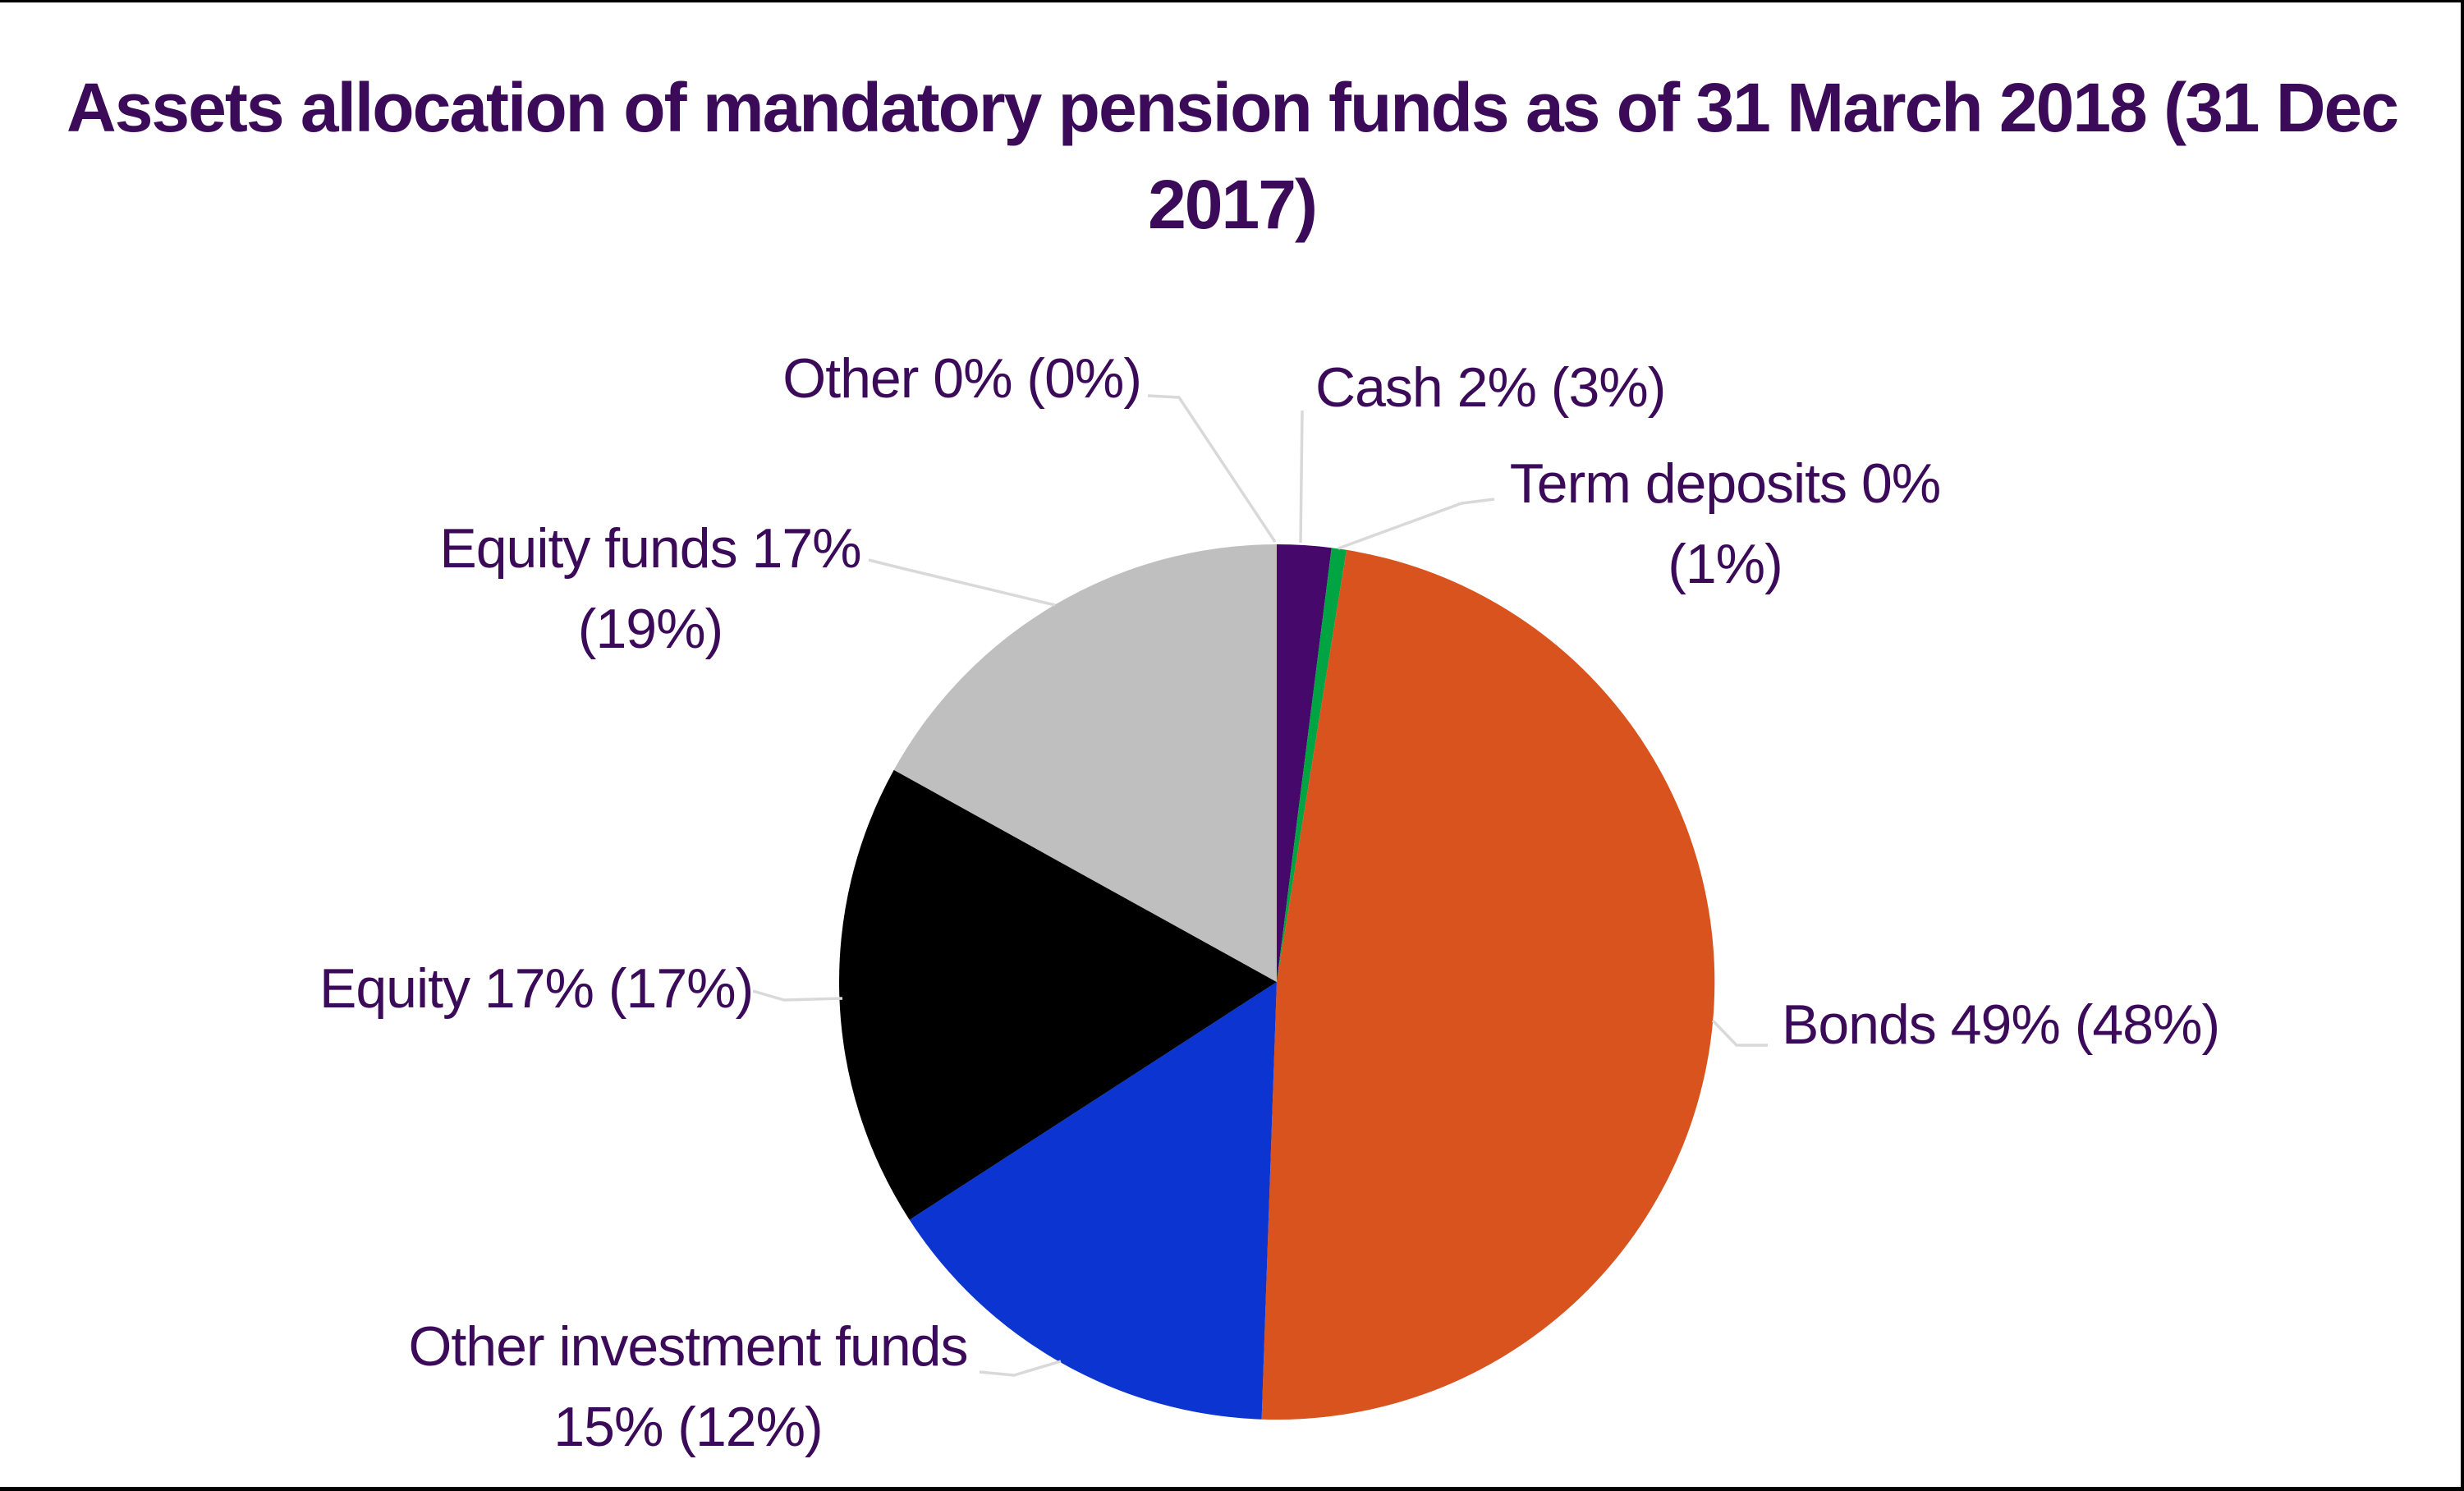  I want to click on leader-line-term-deposits, so click(1417, 524).